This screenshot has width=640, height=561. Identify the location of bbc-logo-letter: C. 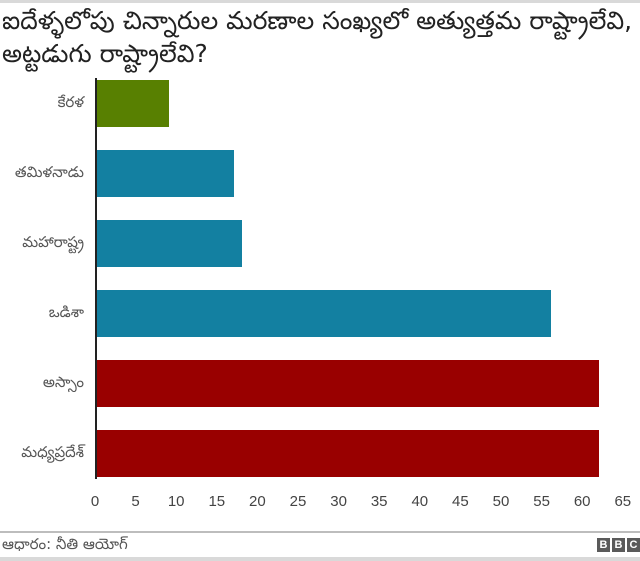
(633, 545).